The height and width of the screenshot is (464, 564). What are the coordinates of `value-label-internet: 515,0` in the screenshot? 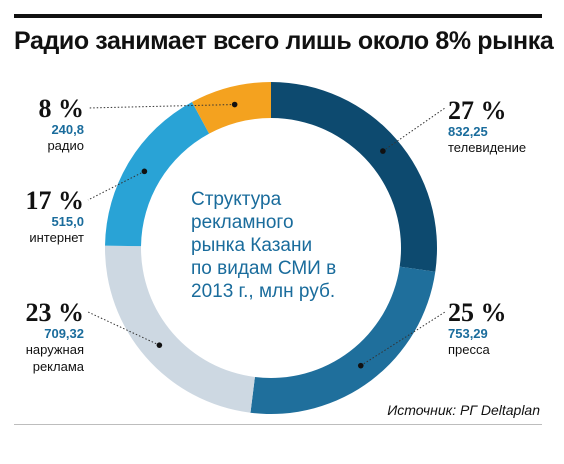 It's located at (67, 221).